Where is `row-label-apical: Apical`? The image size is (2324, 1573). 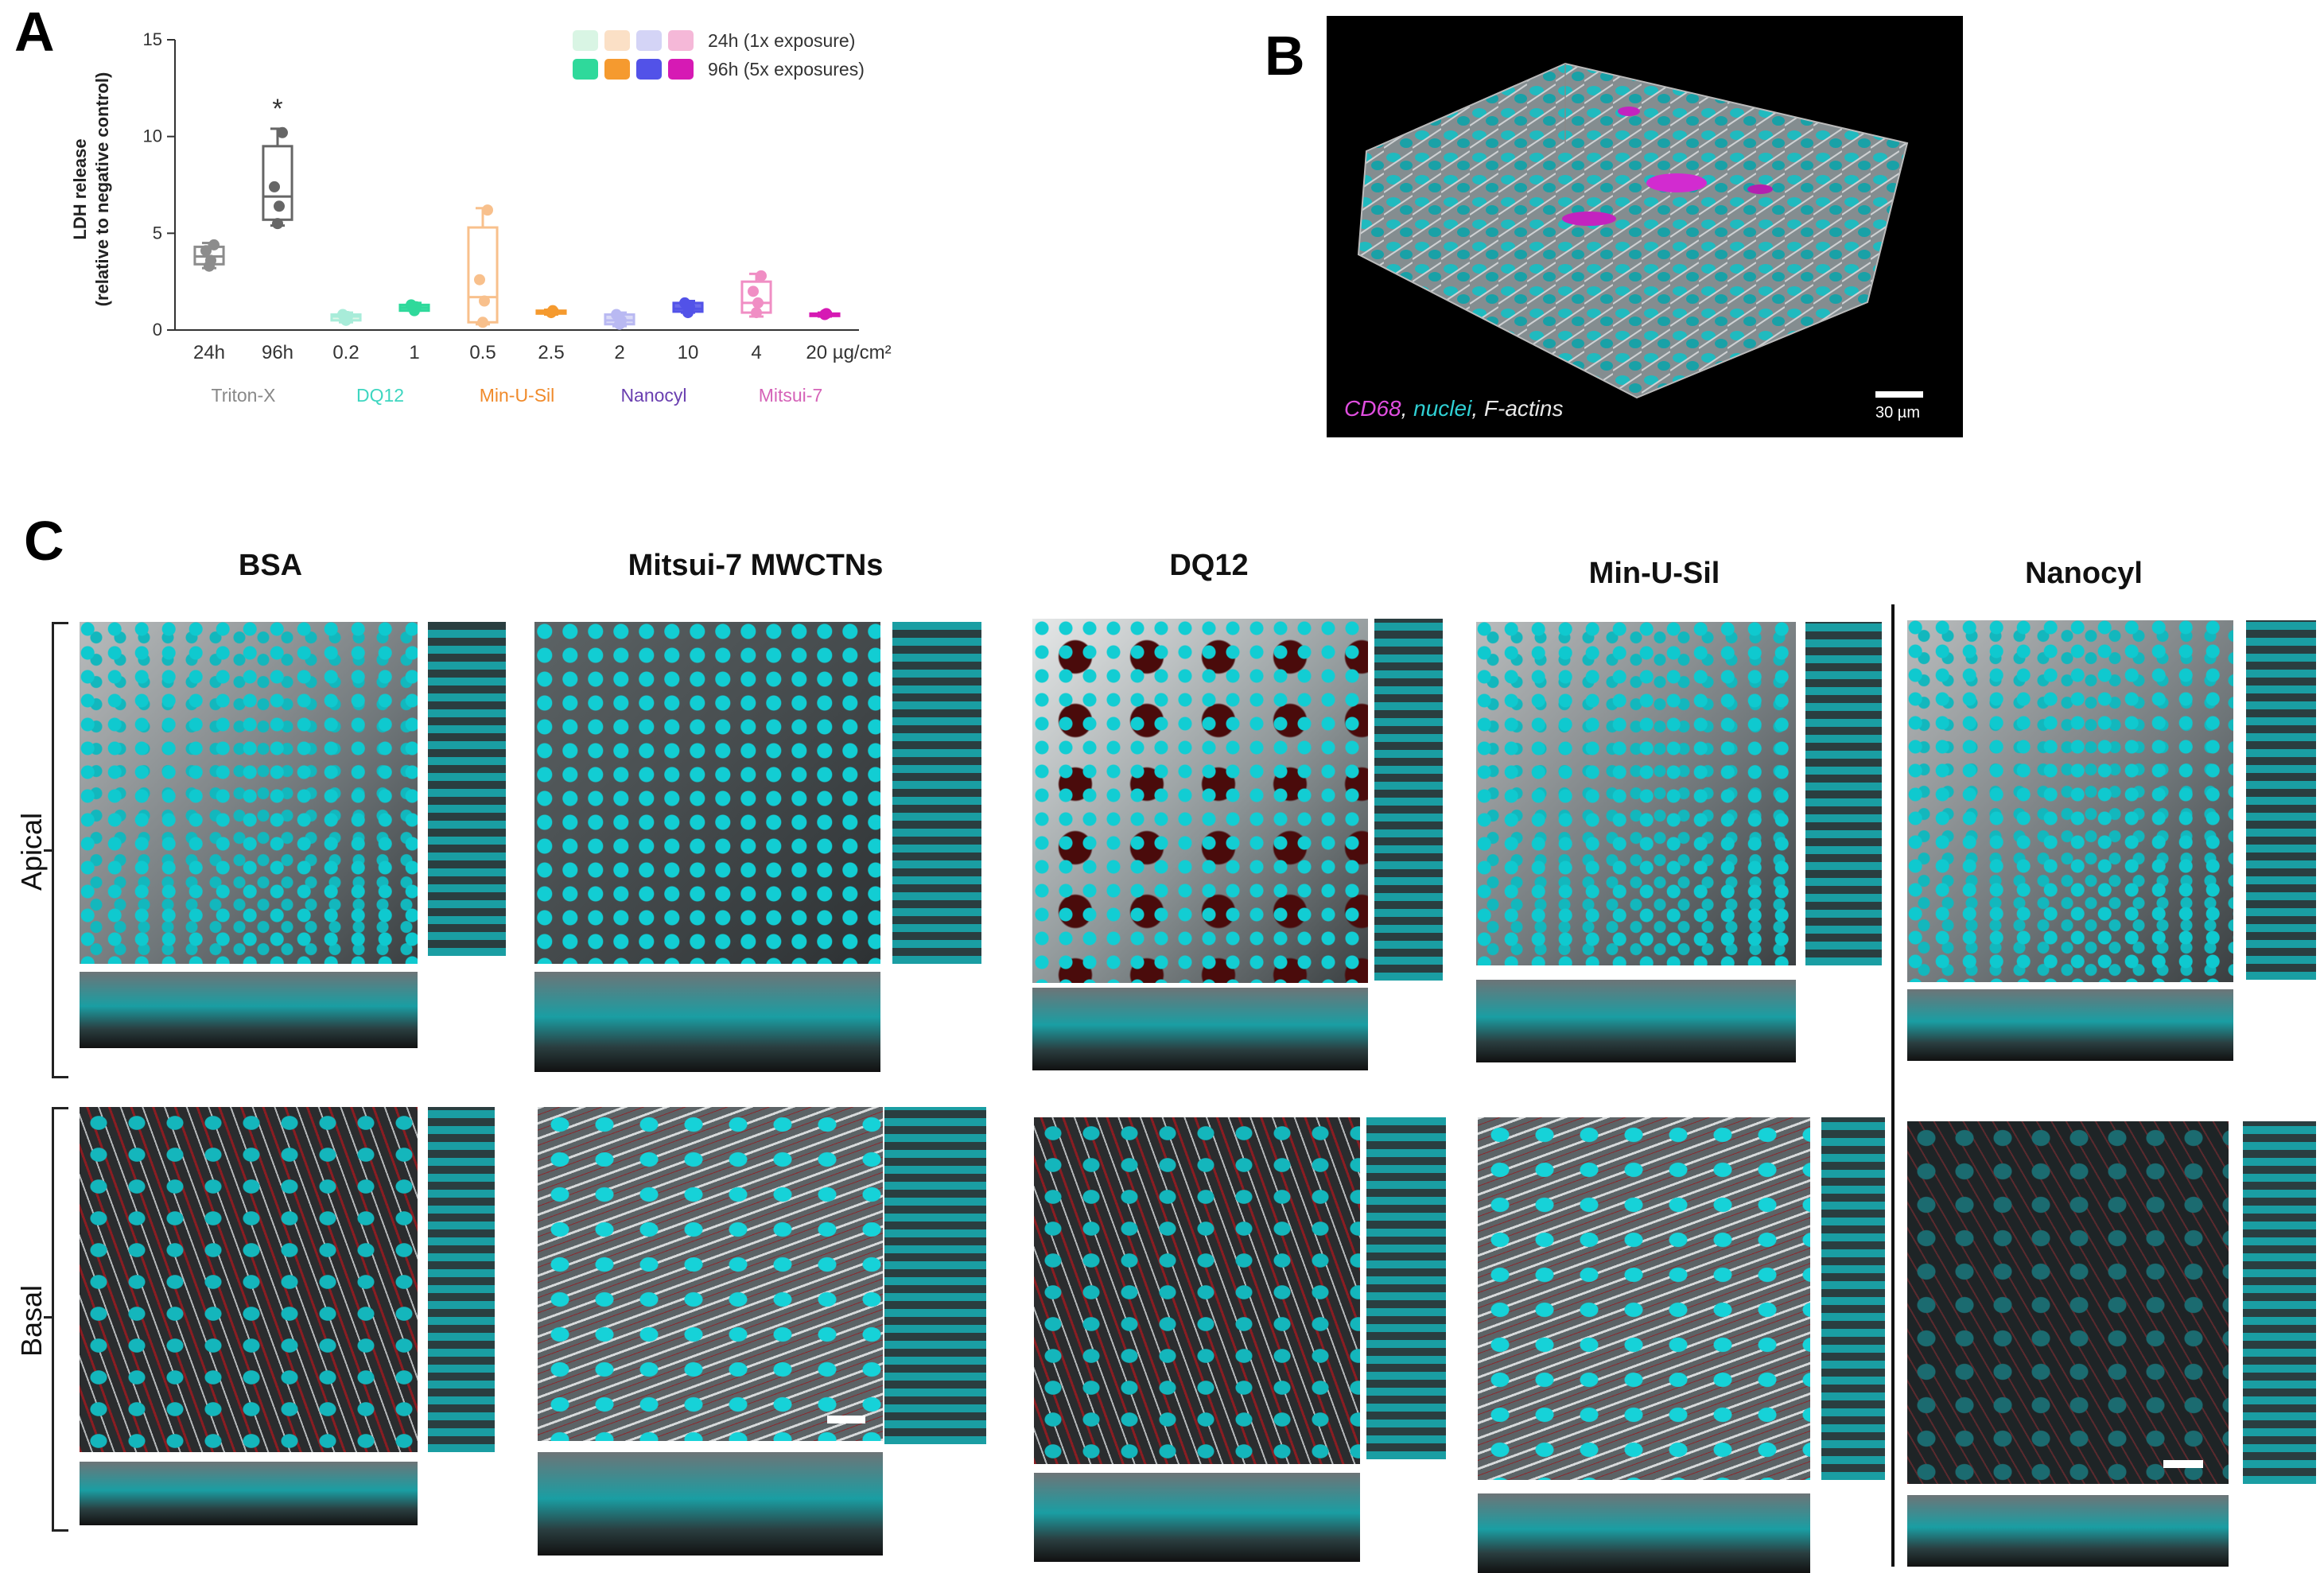 row-label-apical: Apical is located at coordinates (31, 851).